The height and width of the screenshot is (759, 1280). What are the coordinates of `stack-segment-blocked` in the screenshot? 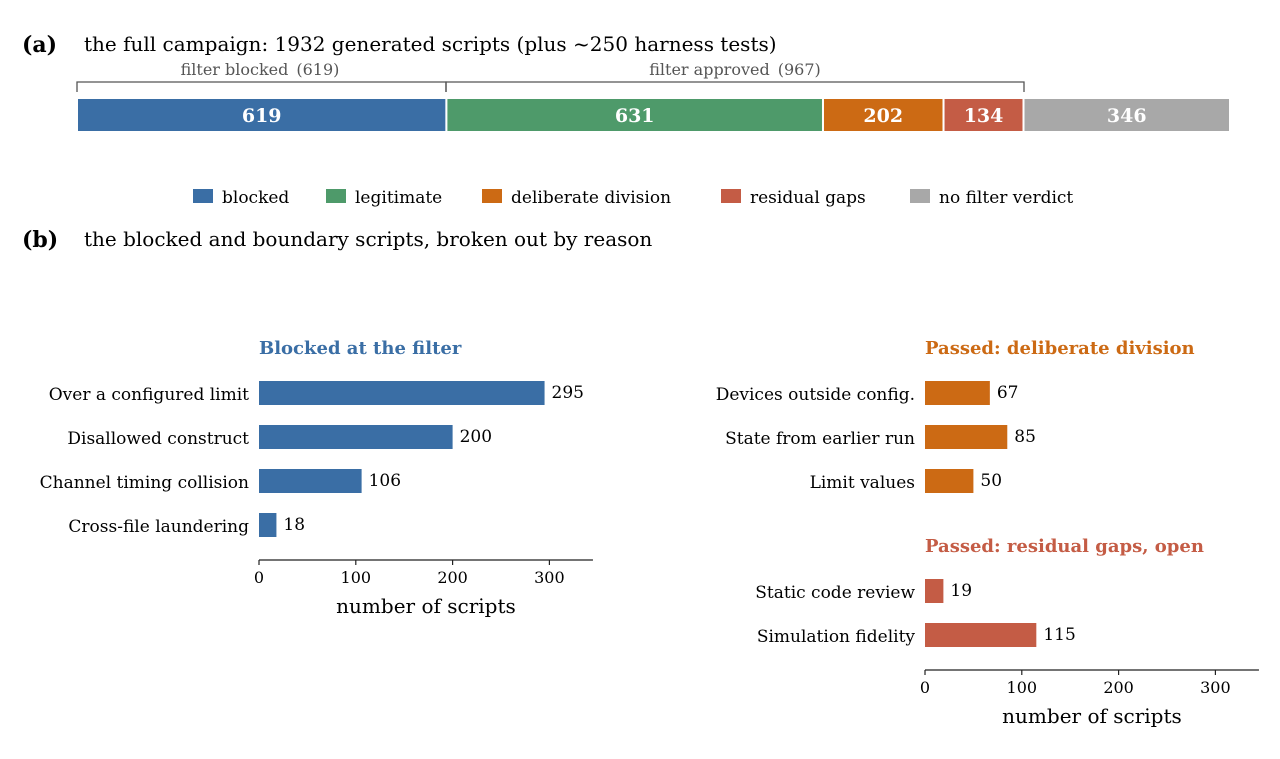 It's located at (262, 115).